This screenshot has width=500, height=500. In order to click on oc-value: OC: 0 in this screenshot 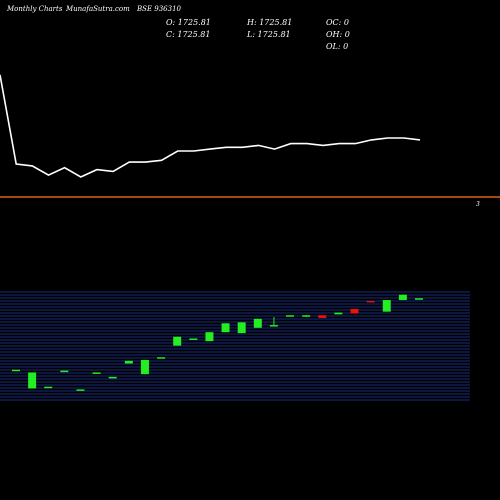, I will do `click(338, 22)`.